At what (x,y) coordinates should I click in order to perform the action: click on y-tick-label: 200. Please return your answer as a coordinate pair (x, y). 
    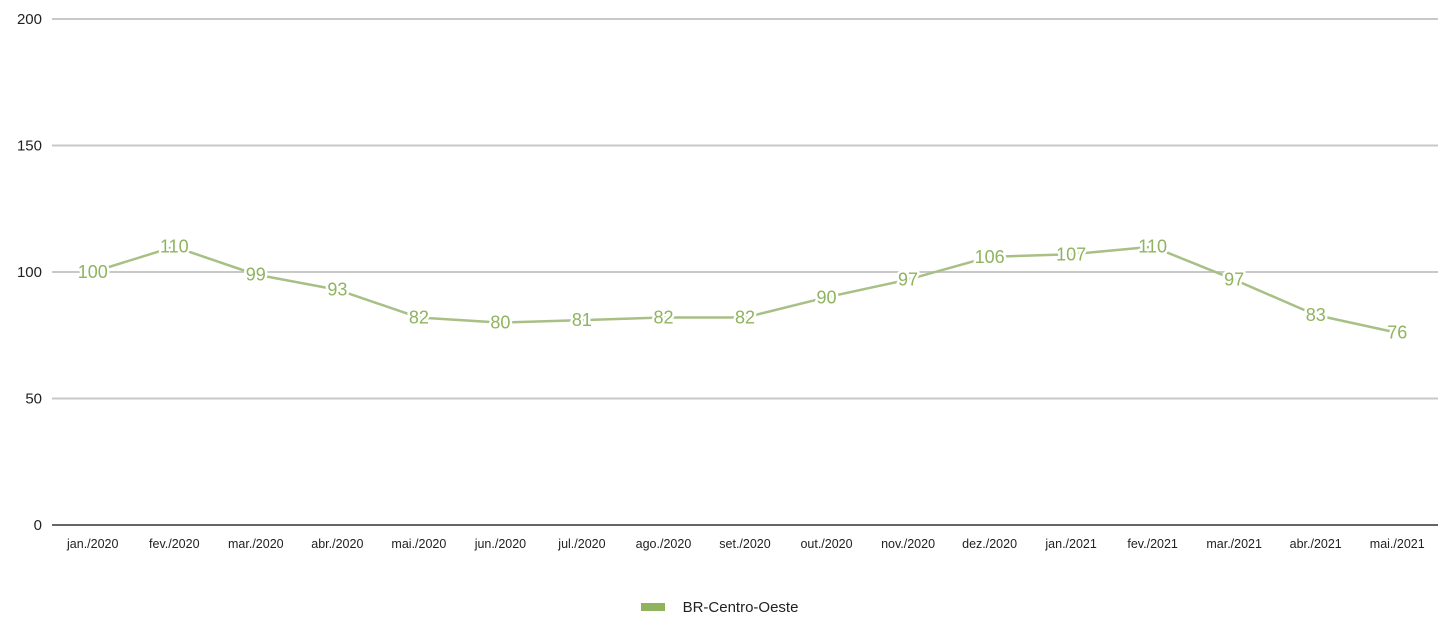
    Looking at the image, I should click on (29, 19).